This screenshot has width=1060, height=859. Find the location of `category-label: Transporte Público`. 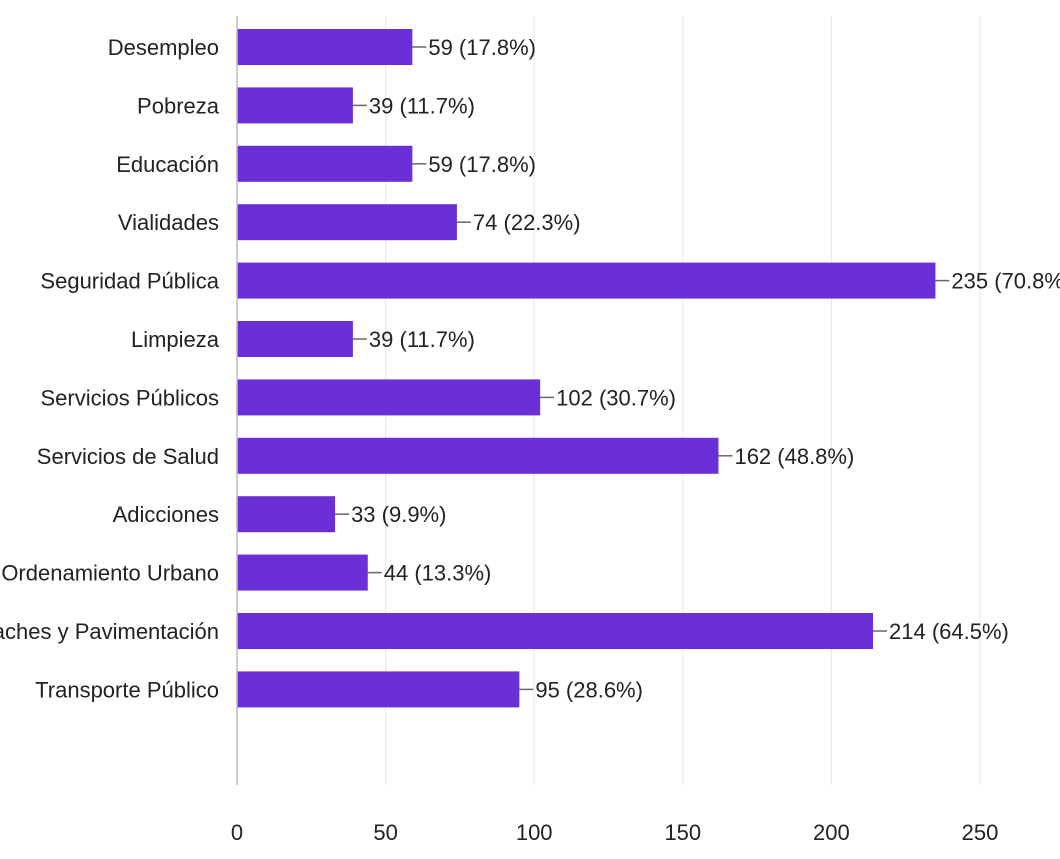

category-label: Transporte Público is located at coordinates (127, 689).